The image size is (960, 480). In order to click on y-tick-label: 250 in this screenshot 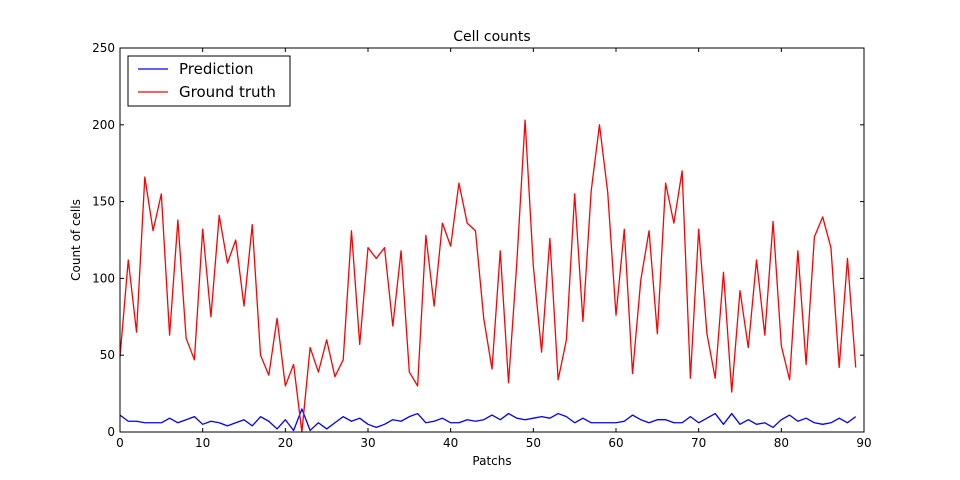, I will do `click(103, 48)`.